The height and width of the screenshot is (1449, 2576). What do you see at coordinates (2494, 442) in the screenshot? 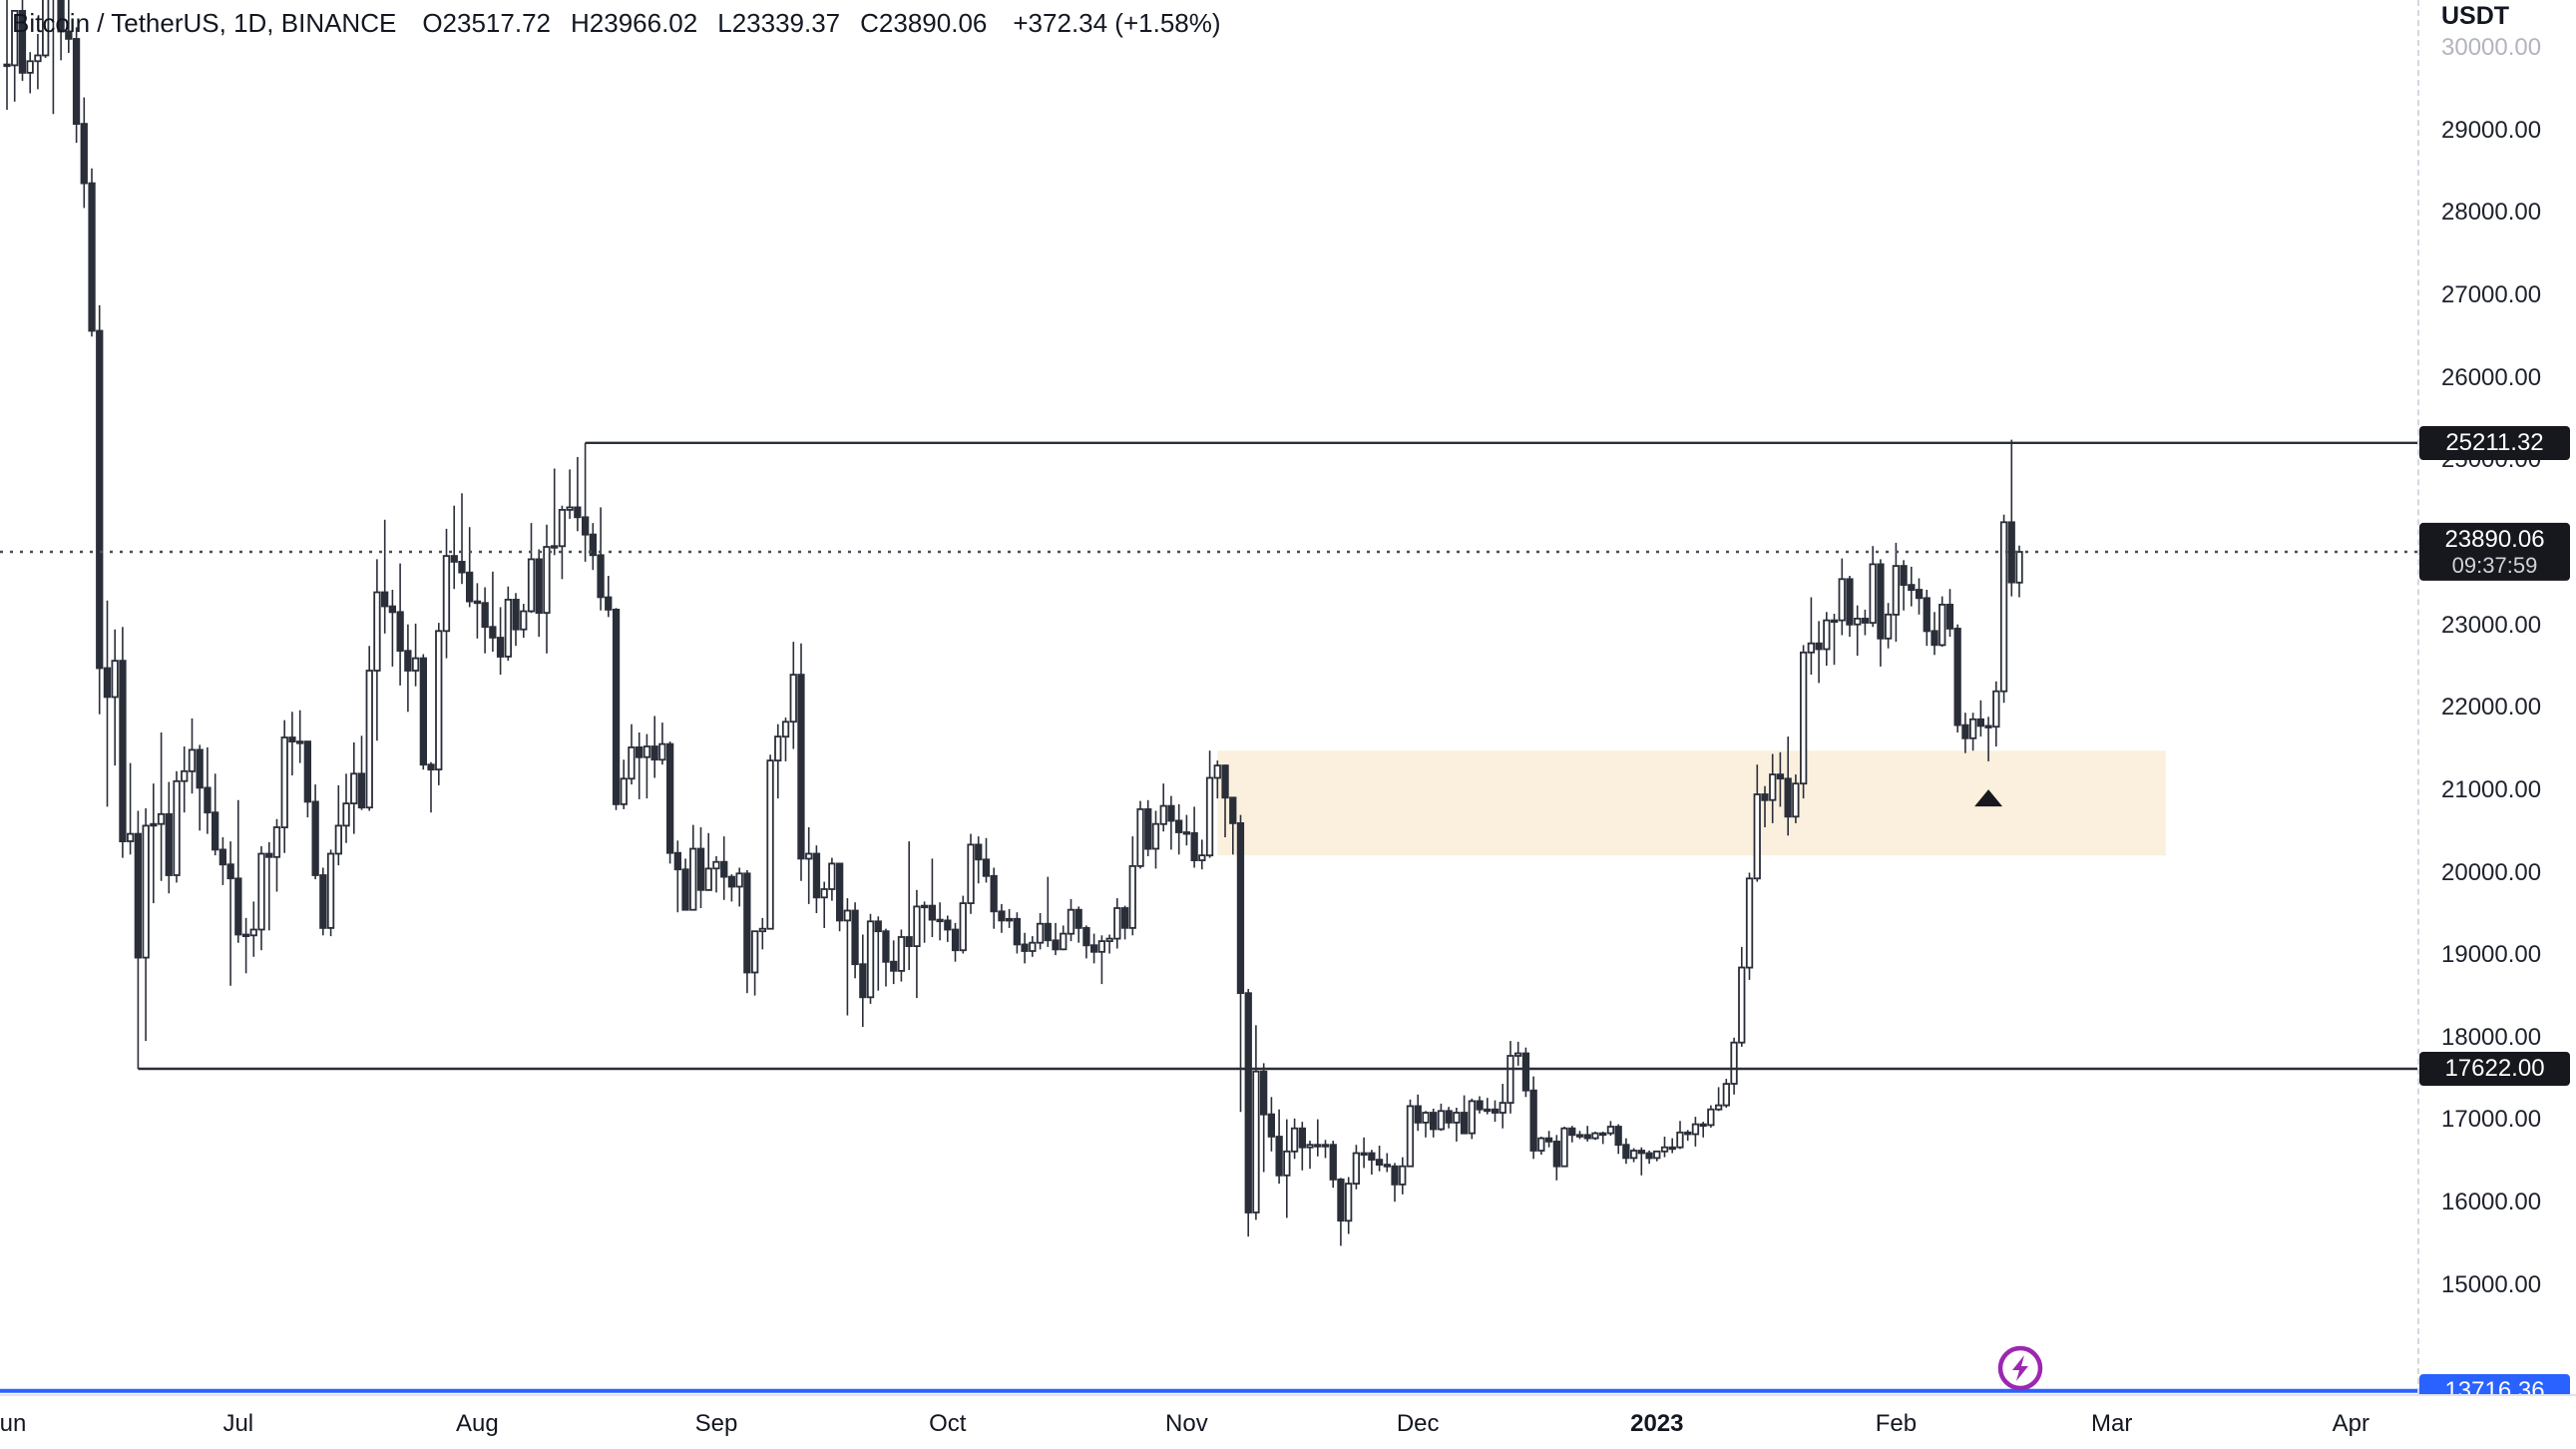
I see `line-high-label: 25211.32` at bounding box center [2494, 442].